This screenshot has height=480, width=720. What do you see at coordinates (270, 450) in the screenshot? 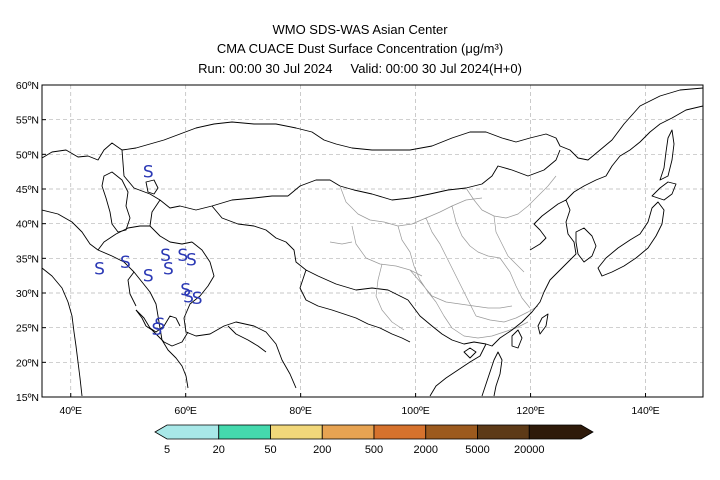
I see `colorbar-label: 50` at bounding box center [270, 450].